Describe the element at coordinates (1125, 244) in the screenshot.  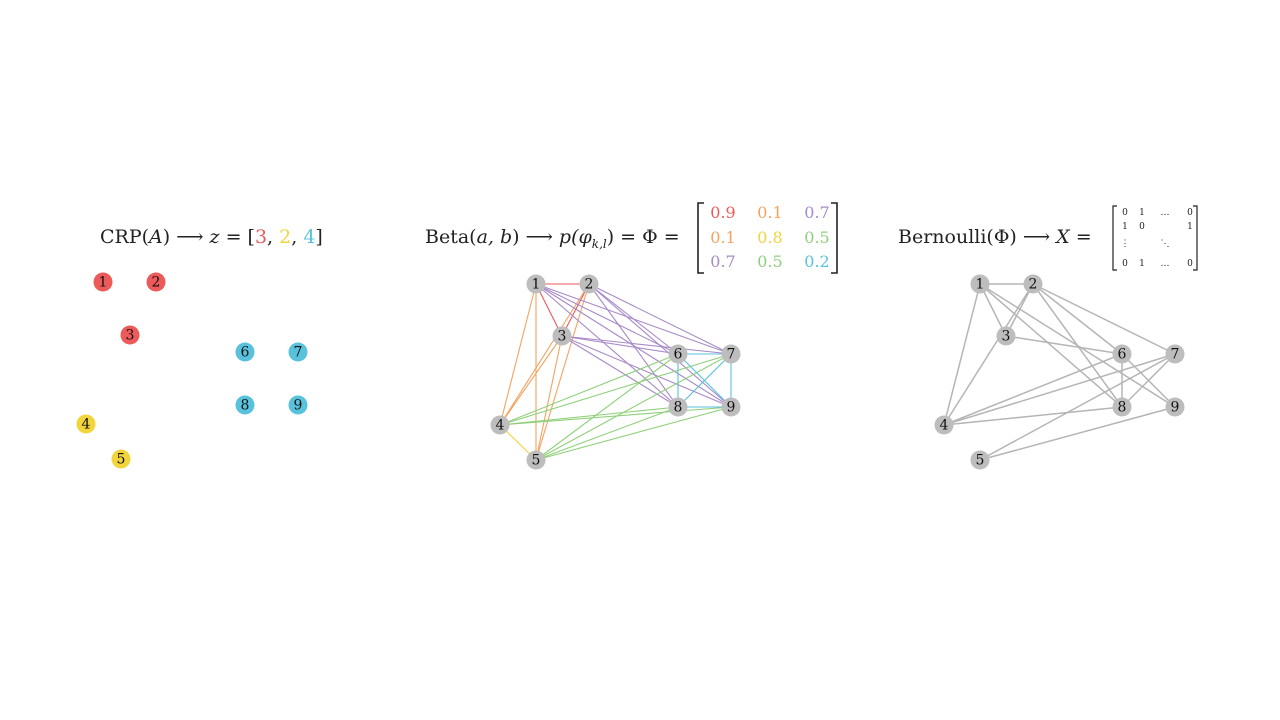
I see `adjacency-cell-3-1: ⋮` at that location.